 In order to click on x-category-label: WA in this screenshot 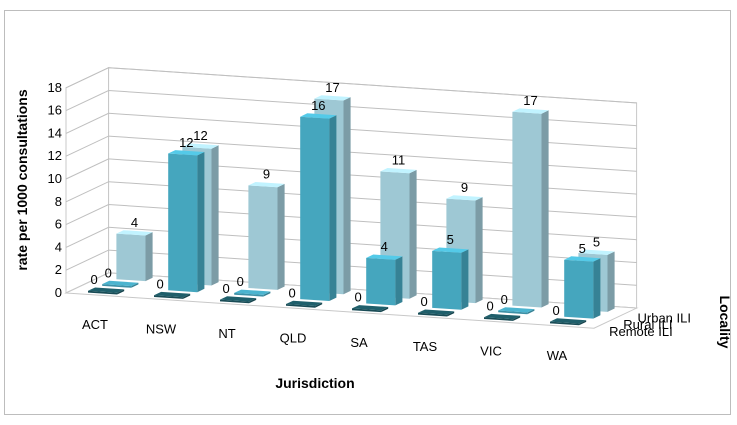, I will do `click(557, 355)`.